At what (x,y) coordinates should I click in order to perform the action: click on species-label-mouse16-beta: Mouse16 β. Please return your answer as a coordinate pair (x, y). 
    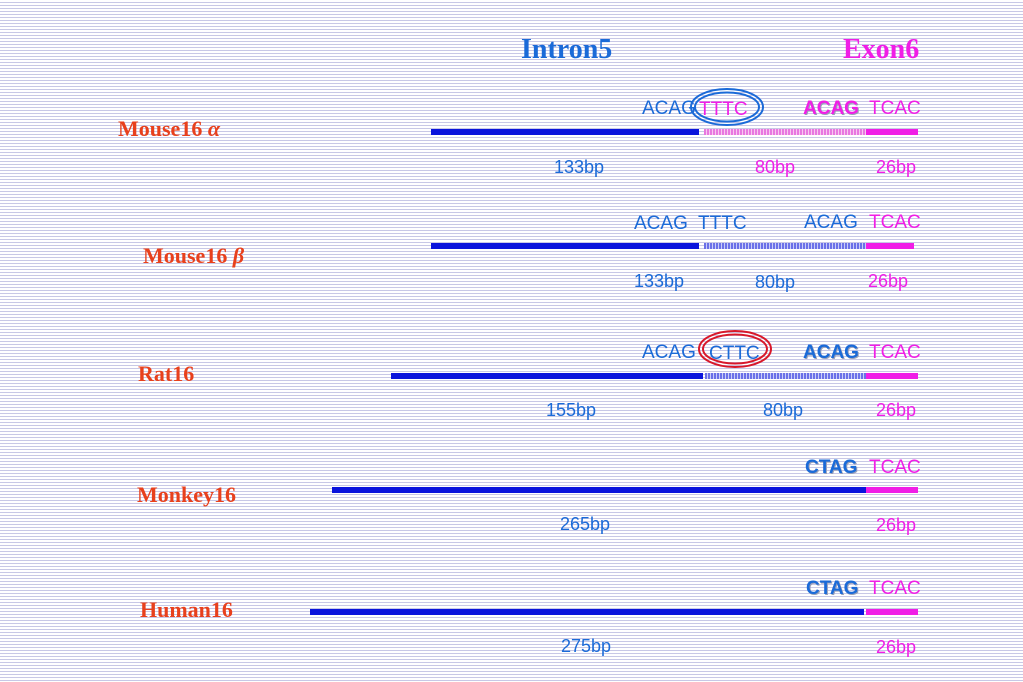
    Looking at the image, I should click on (194, 255).